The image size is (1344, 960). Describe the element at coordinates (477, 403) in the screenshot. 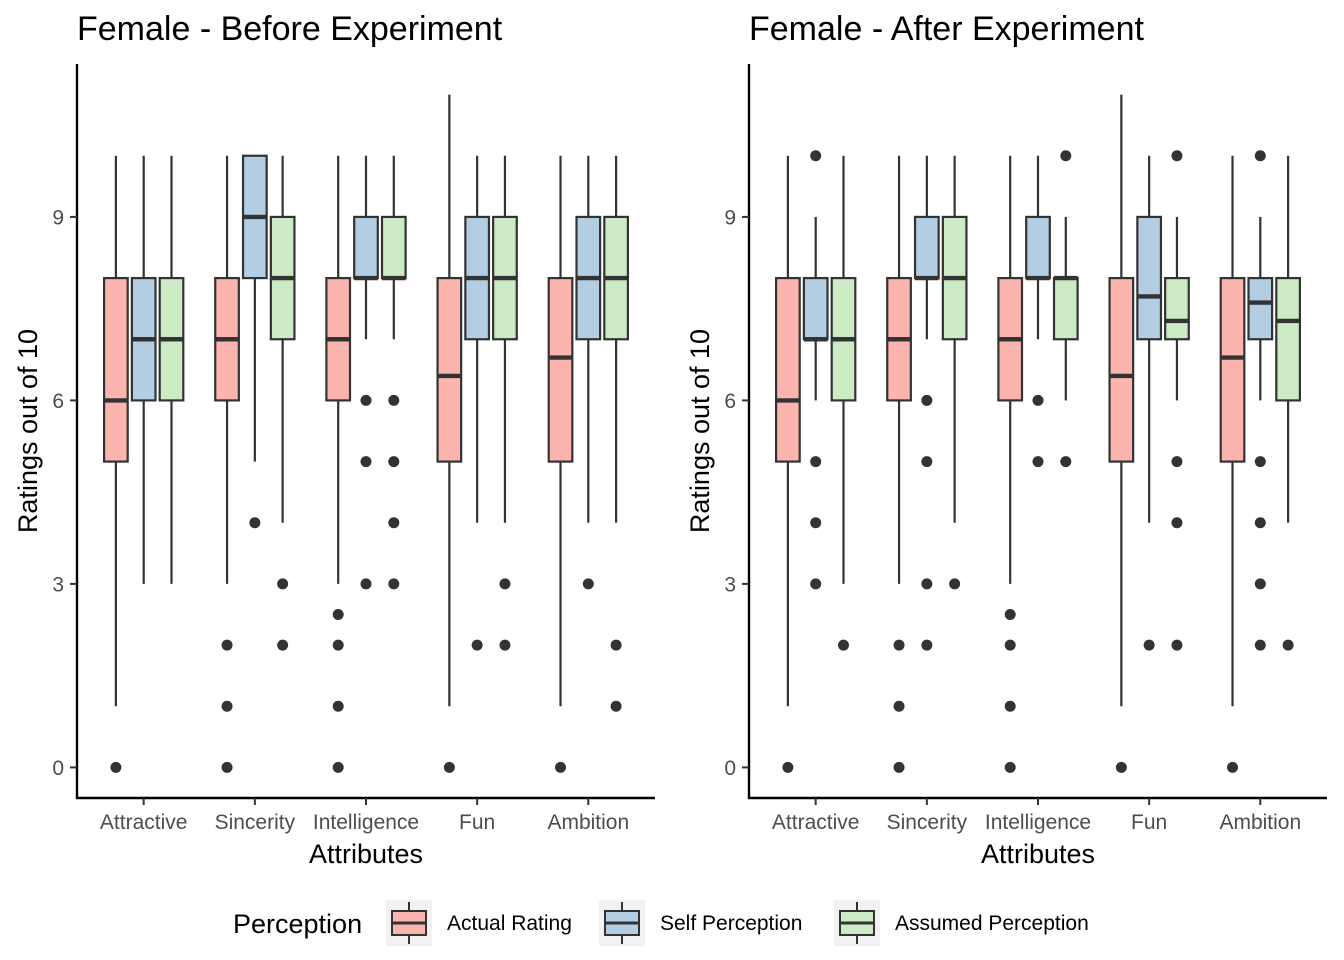

I see `box-fun-self-perception` at that location.